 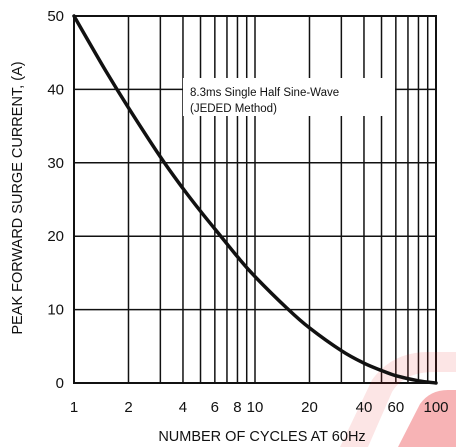 What do you see at coordinates (74, 407) in the screenshot?
I see `x-tick-label: 1` at bounding box center [74, 407].